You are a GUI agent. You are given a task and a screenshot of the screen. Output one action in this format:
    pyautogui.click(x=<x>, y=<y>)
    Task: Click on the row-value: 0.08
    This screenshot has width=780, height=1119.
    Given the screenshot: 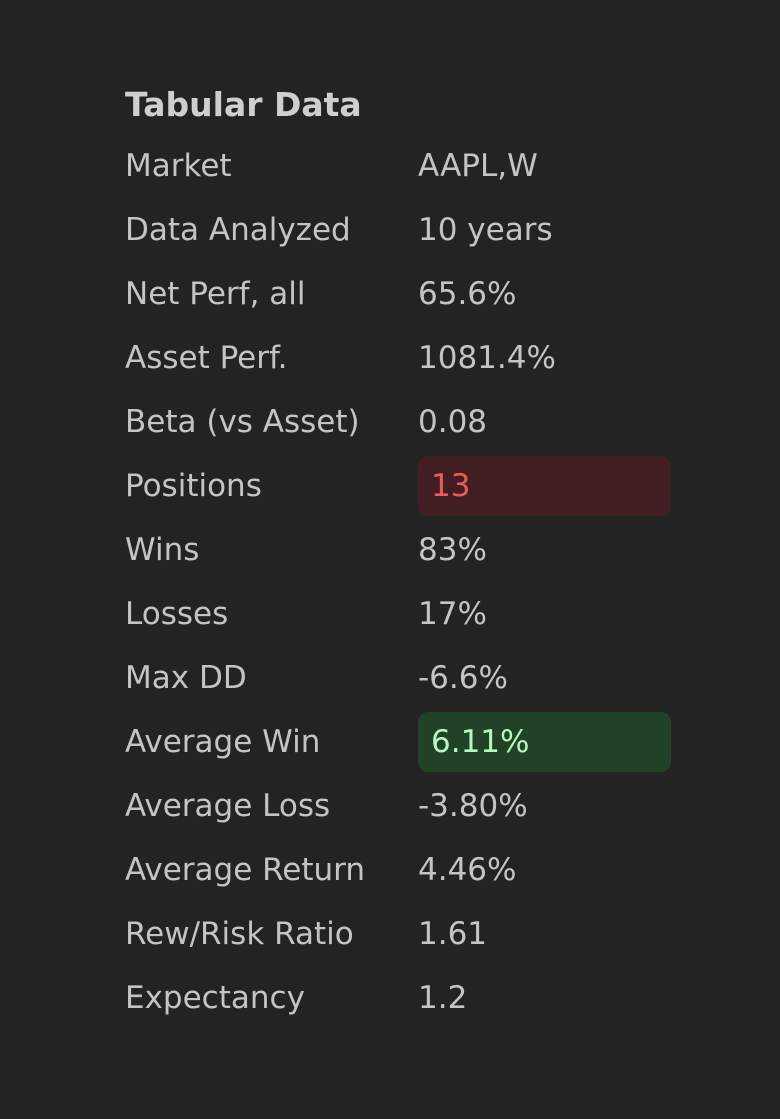 What is the action you would take?
    pyautogui.click(x=453, y=422)
    